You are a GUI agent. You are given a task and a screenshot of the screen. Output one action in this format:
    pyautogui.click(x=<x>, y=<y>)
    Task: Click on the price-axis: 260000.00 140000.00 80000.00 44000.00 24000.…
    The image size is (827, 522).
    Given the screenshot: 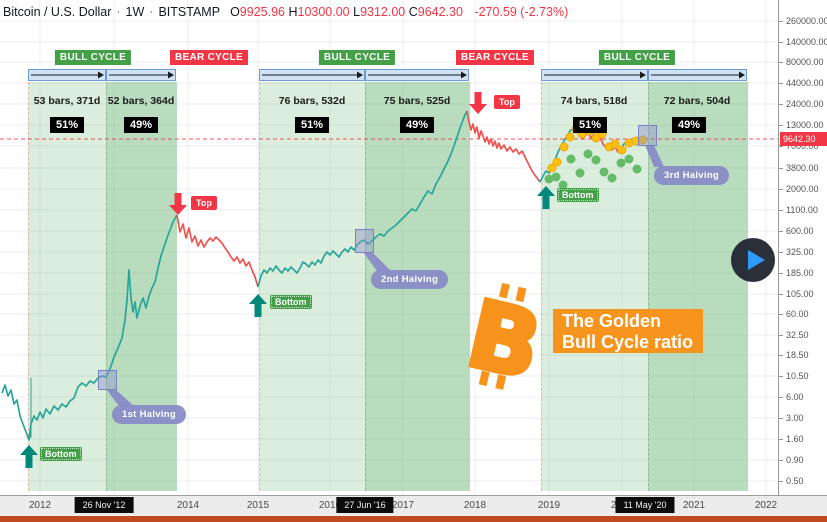 What is the action you would take?
    pyautogui.click(x=802, y=247)
    